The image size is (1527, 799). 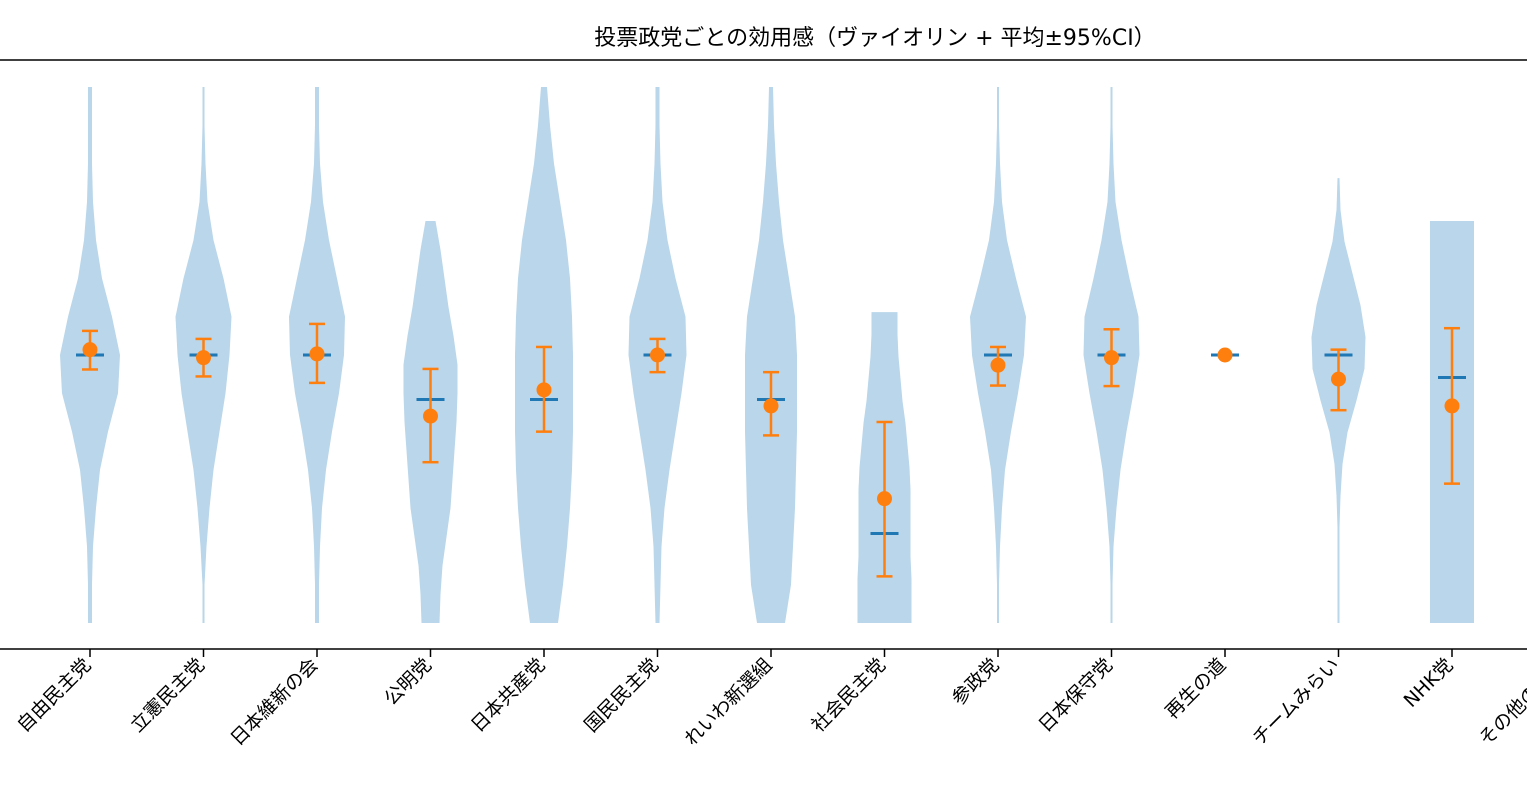 What do you see at coordinates (1195, 688) in the screenshot?
I see `x-tick-label-11: 再生の道` at bounding box center [1195, 688].